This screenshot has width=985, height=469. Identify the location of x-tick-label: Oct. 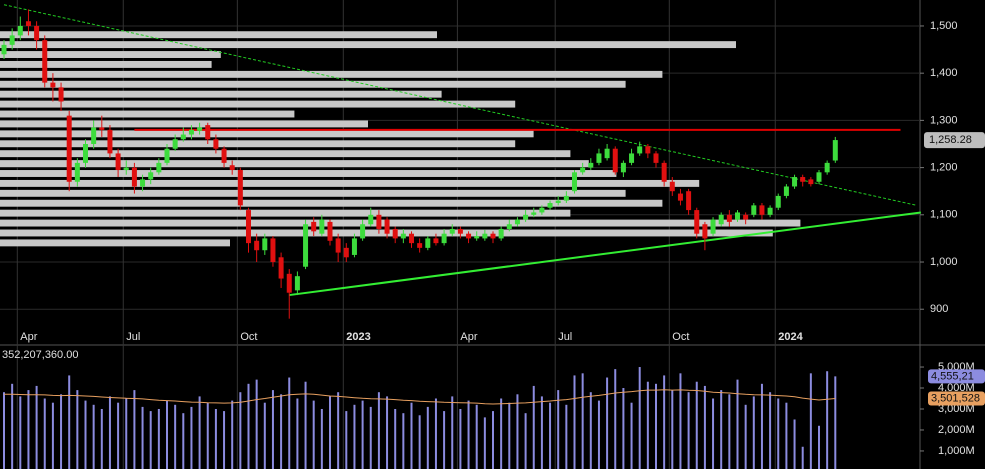
(680, 337).